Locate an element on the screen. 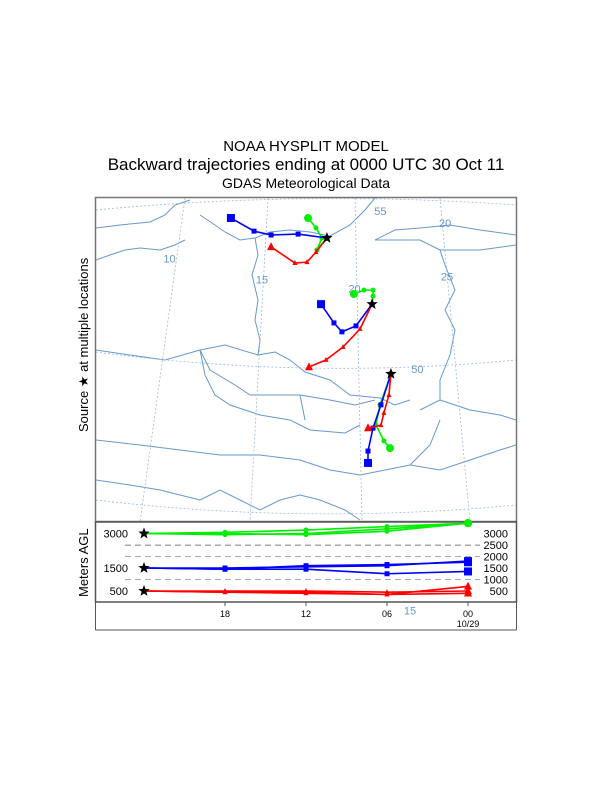  grid-label: 25 is located at coordinates (447, 278).